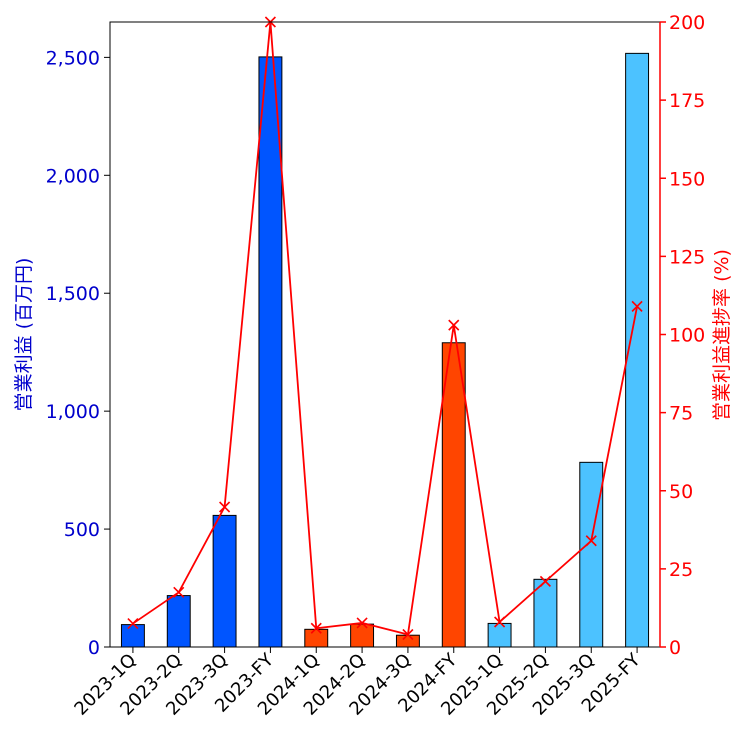  What do you see at coordinates (73, 412) in the screenshot?
I see `left-tick-label: 1,000` at bounding box center [73, 412].